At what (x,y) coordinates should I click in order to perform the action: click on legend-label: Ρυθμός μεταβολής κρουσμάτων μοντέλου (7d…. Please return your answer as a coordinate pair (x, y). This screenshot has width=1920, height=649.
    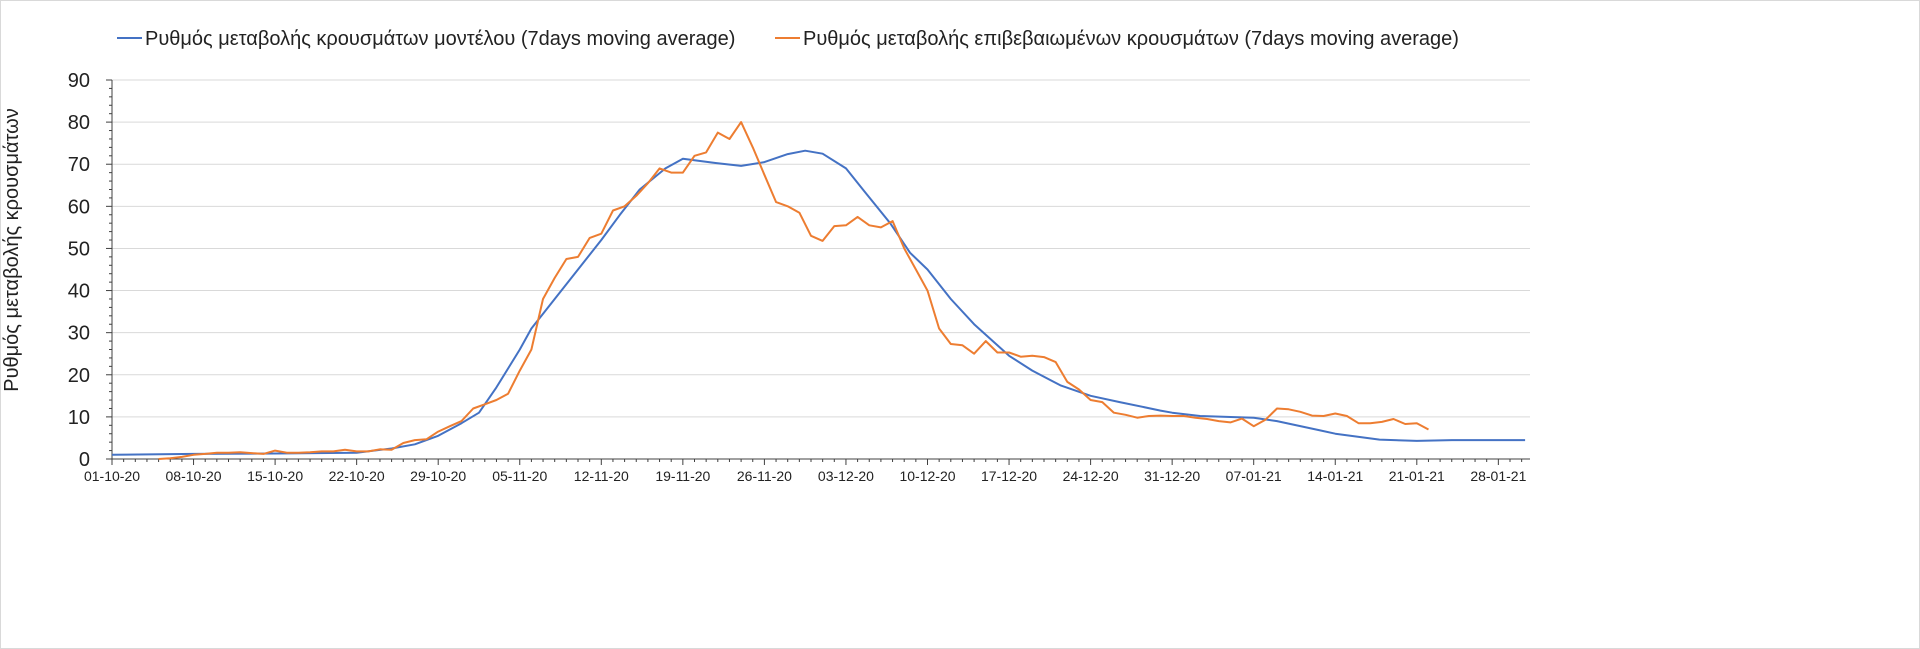
    Looking at the image, I should click on (440, 39).